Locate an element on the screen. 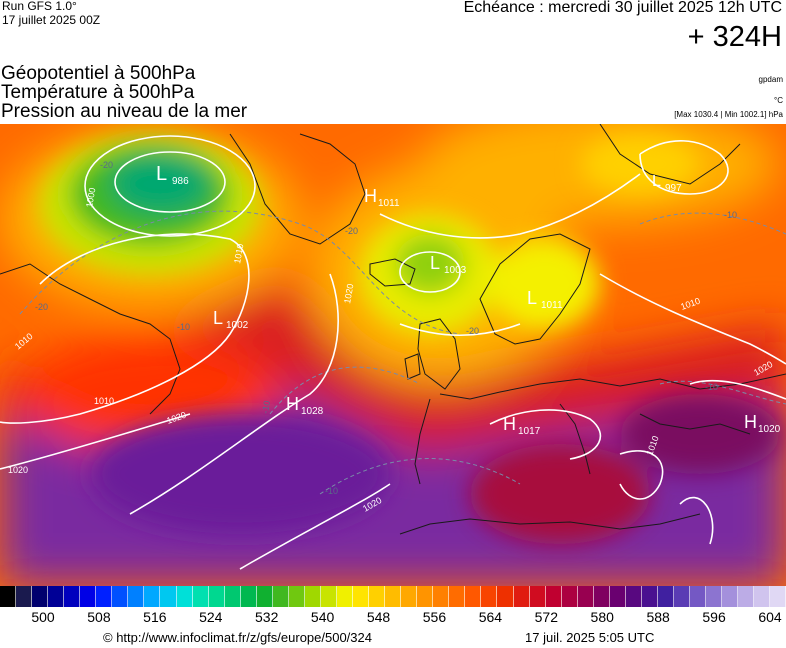 This screenshot has width=786, height=648. pressure-range: [Max 1030.4 | Min 1002.1] hPa is located at coordinates (728, 114).